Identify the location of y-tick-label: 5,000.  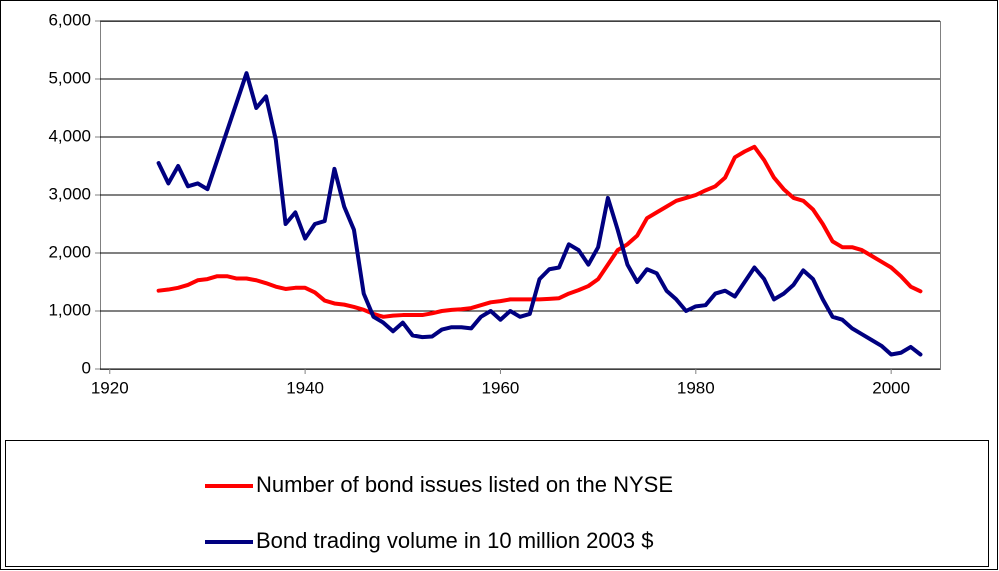
(69, 77).